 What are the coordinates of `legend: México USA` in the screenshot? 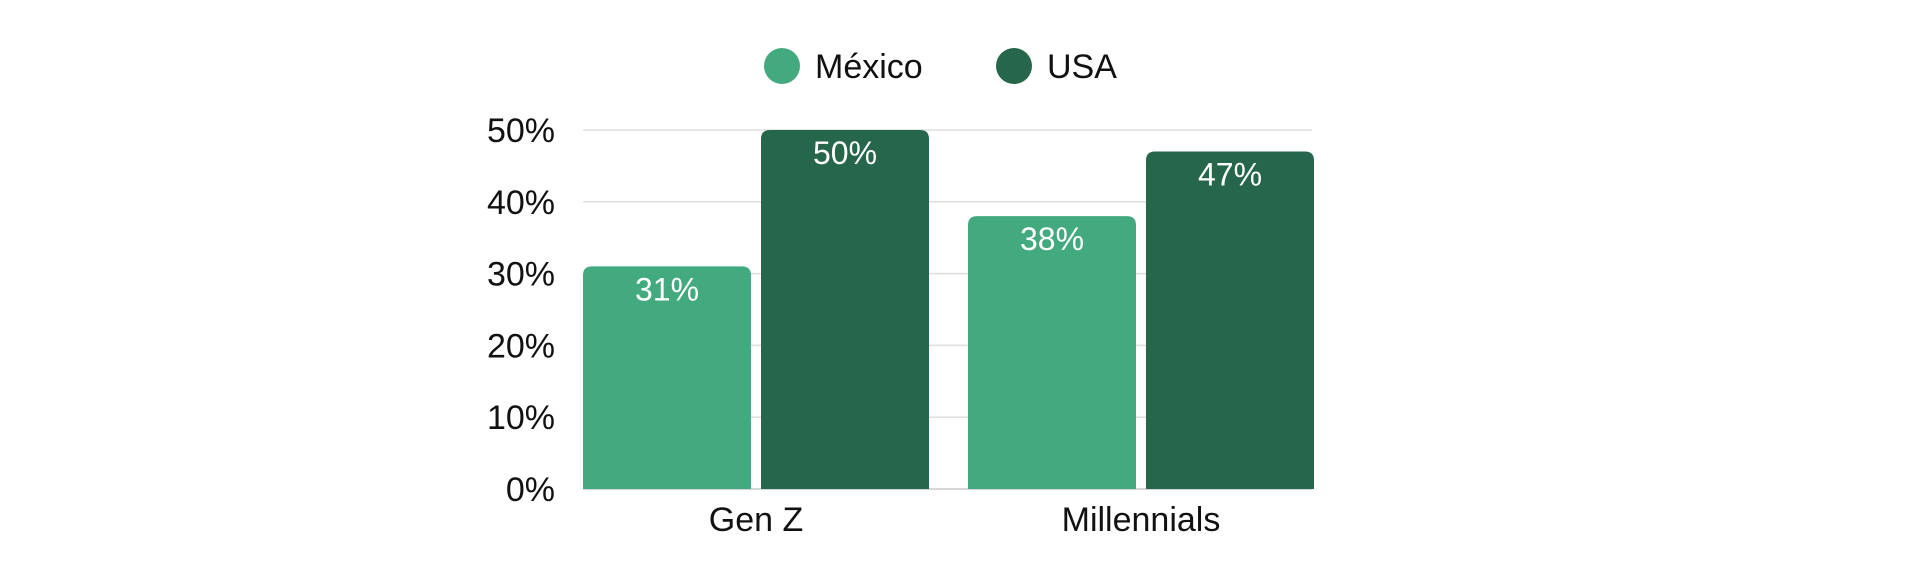 It's located at (940, 67).